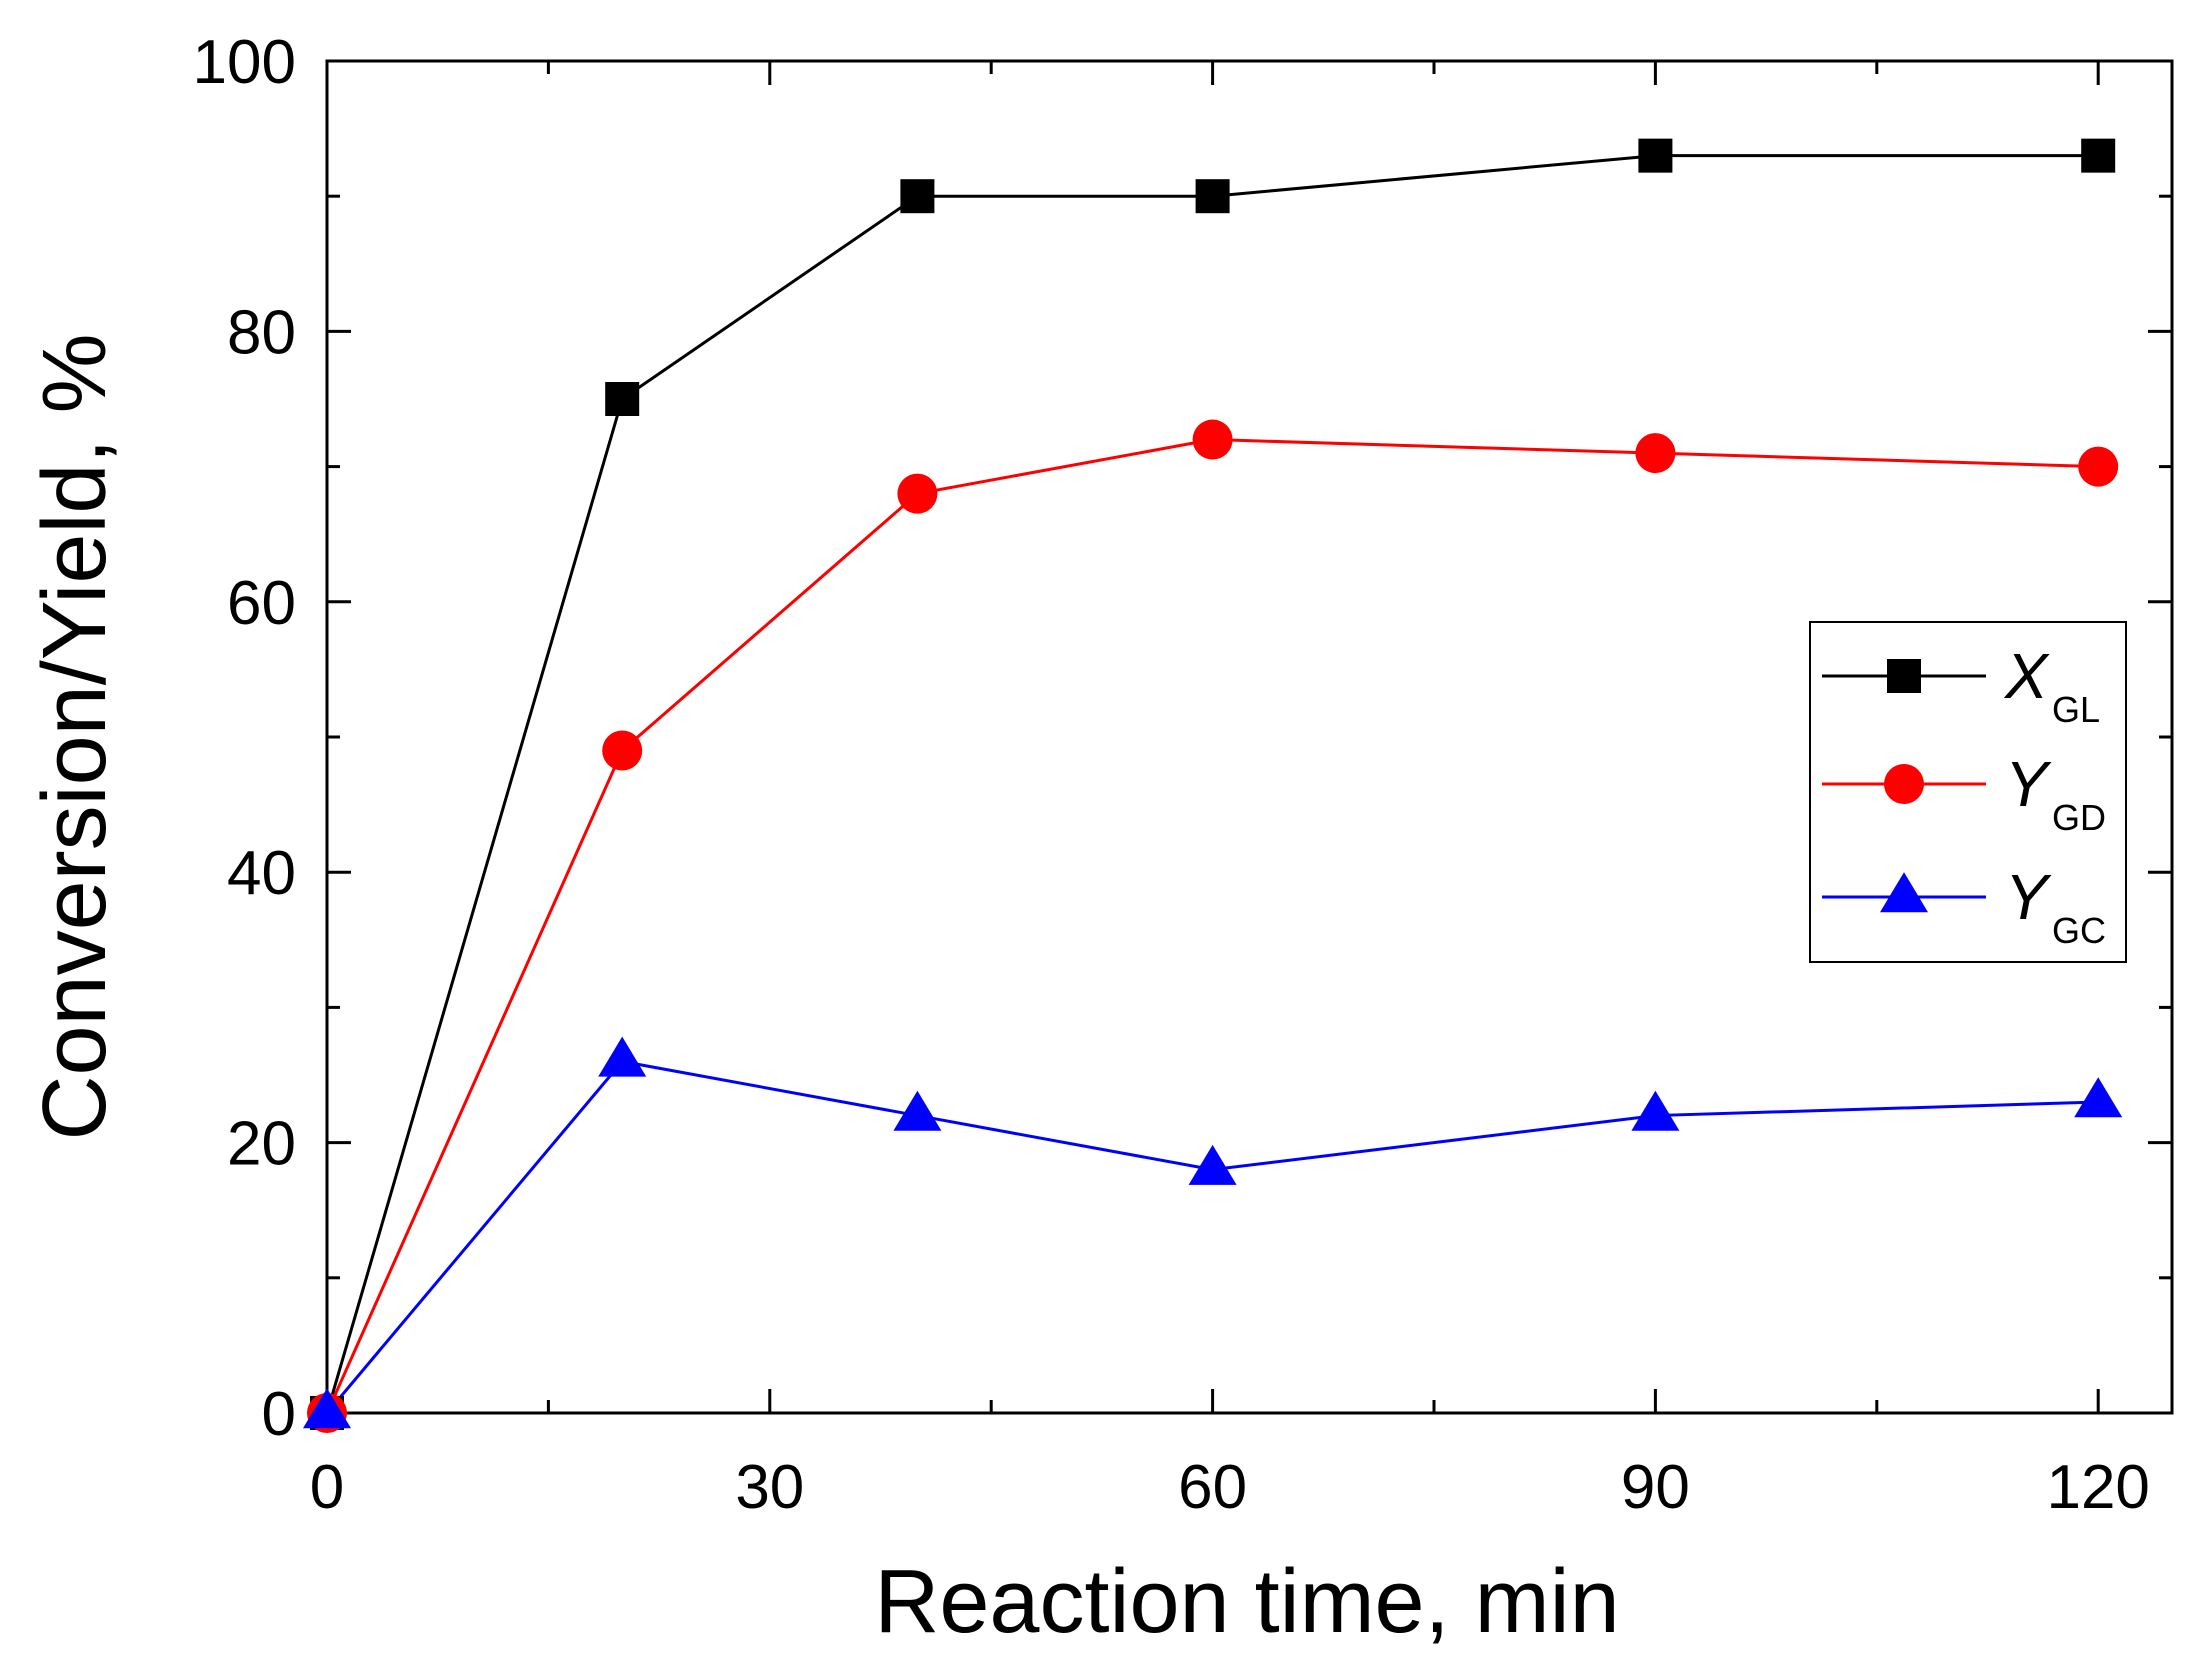 The height and width of the screenshot is (1656, 2202). I want to click on legend-frame, so click(1968, 792).